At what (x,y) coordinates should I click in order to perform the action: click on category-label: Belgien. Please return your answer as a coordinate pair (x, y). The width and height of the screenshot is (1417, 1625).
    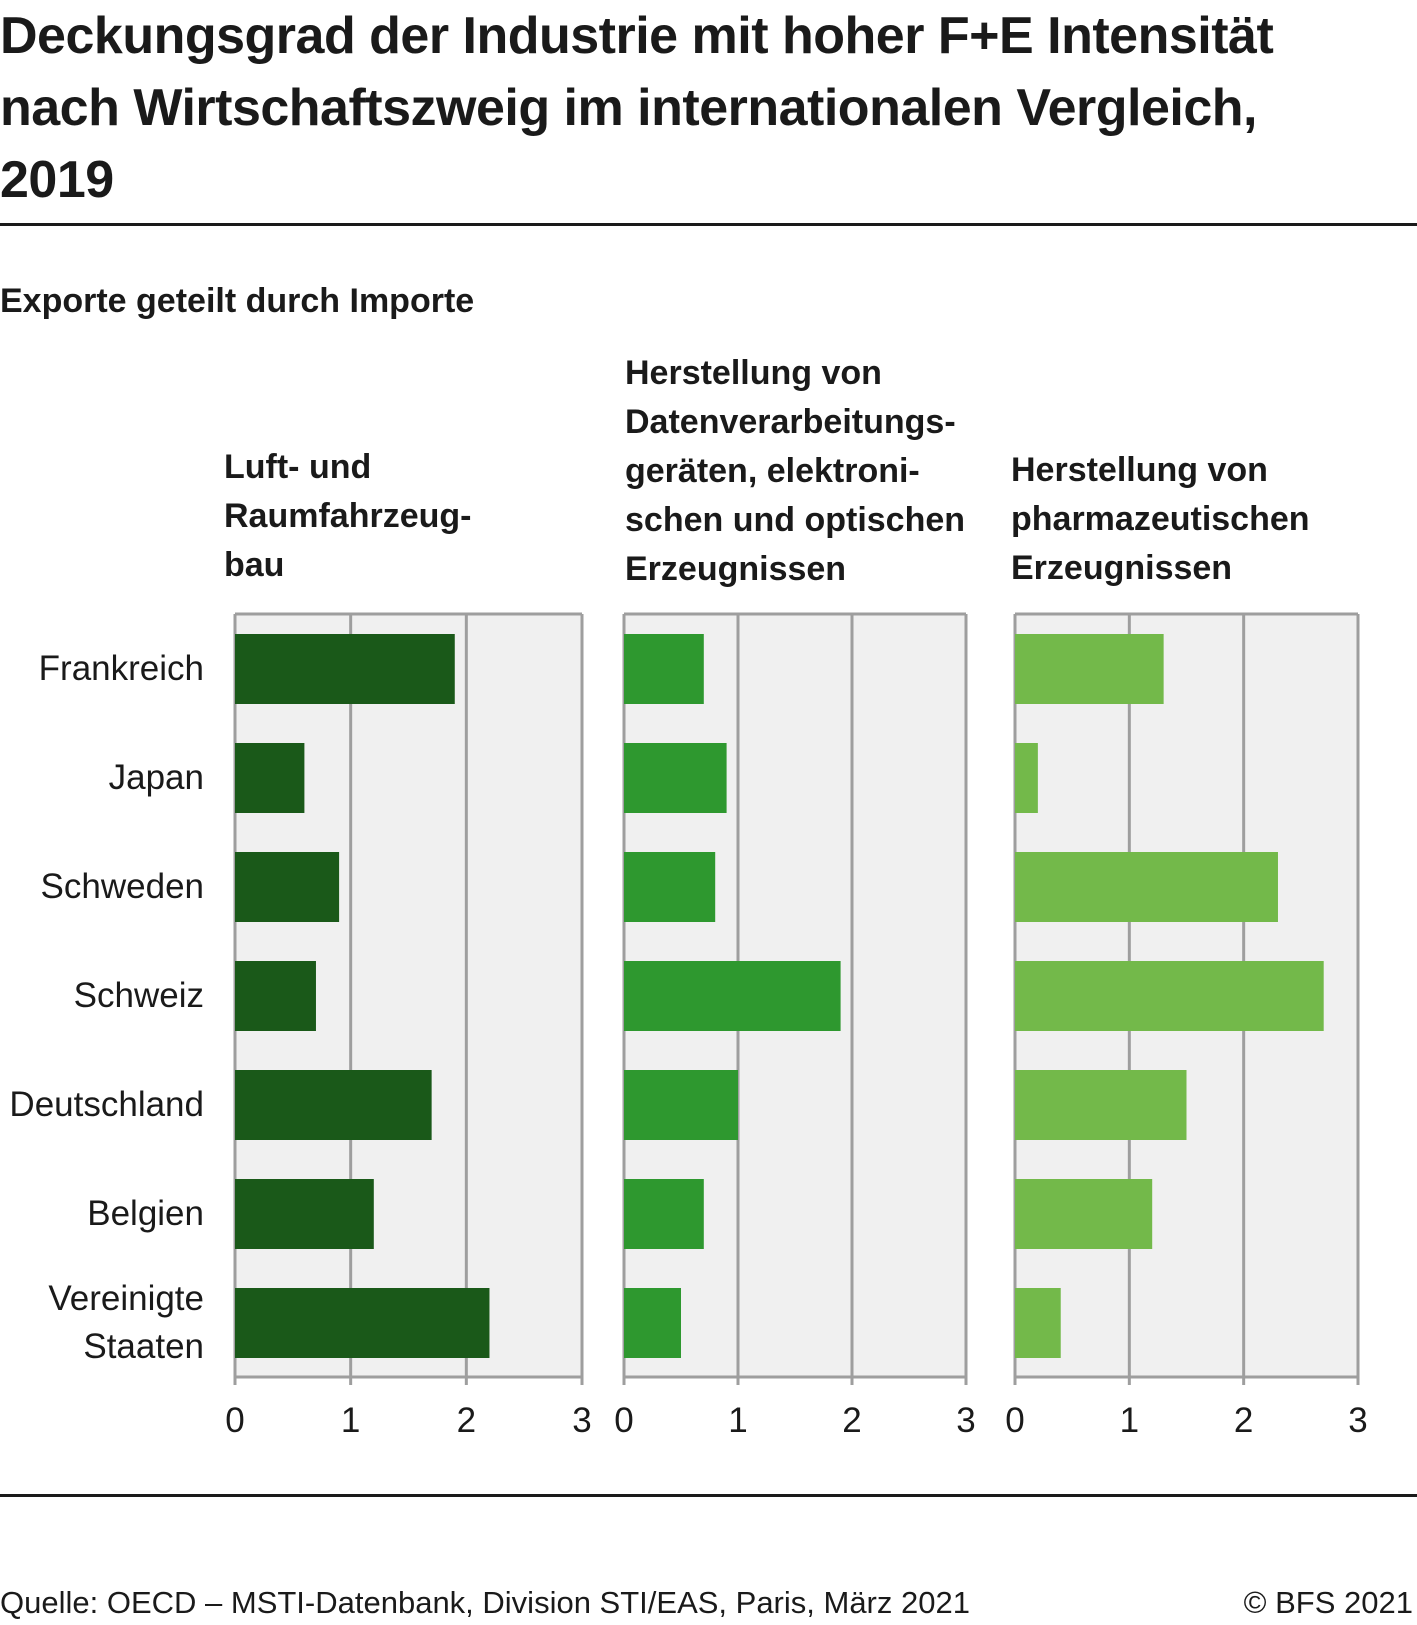
    Looking at the image, I should click on (145, 1214).